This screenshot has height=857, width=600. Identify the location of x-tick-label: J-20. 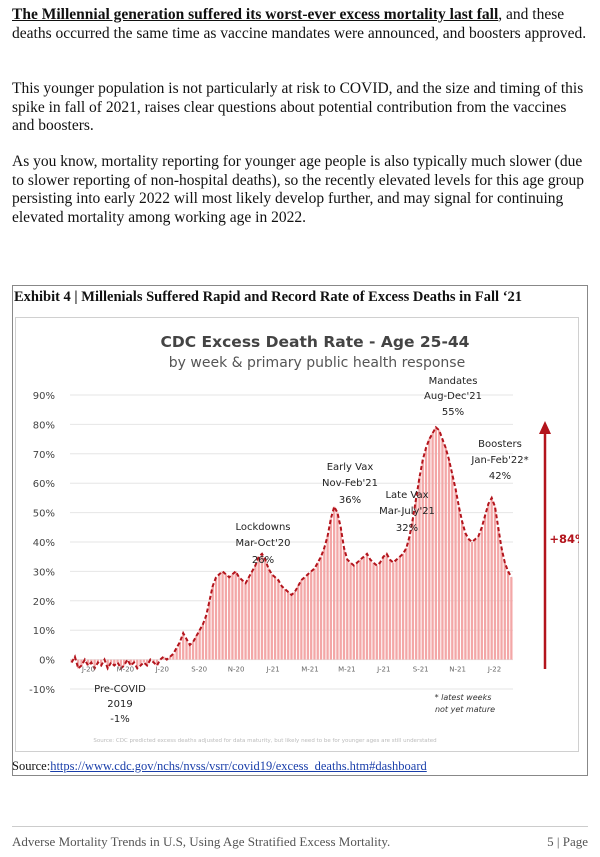
(162, 670).